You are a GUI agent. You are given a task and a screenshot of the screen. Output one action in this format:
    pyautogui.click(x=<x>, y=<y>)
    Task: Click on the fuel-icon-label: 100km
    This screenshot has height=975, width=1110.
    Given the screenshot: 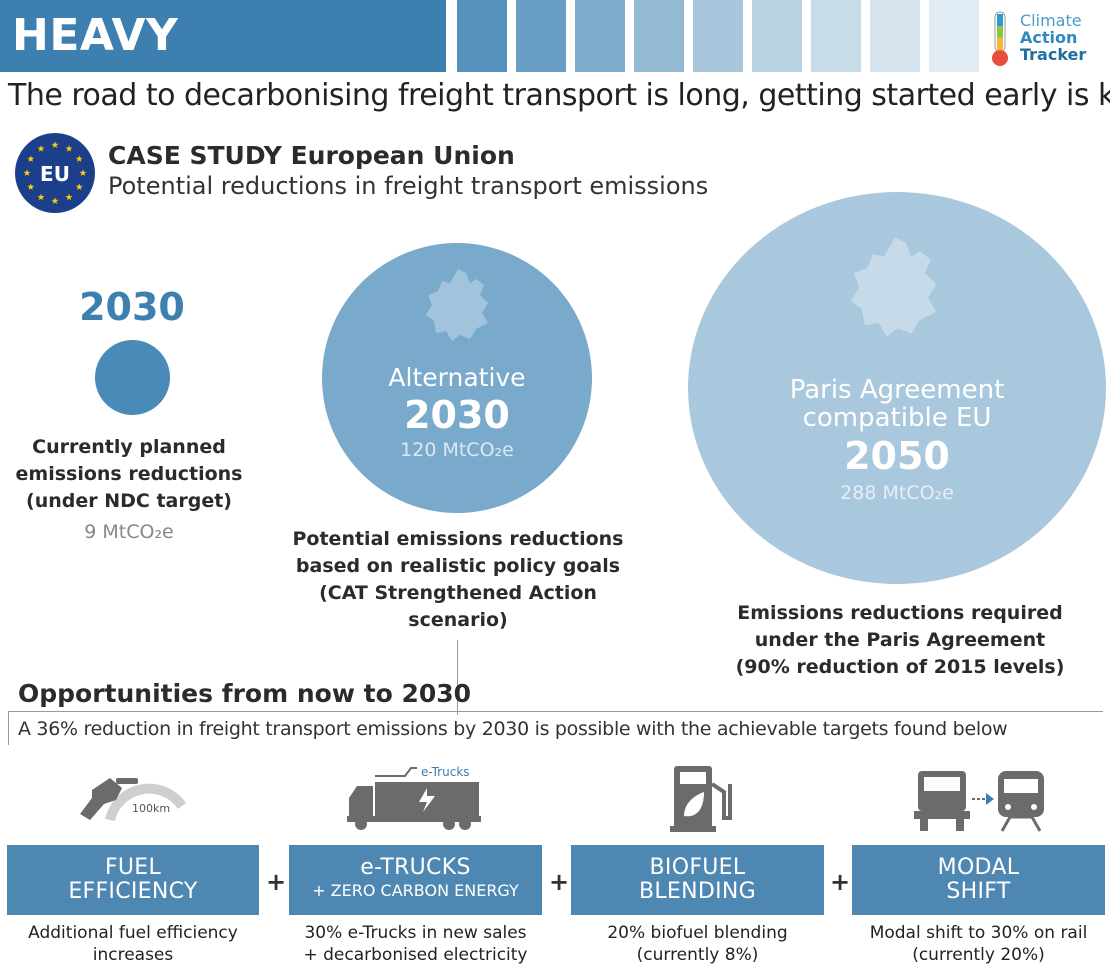 What is the action you would take?
    pyautogui.click(x=151, y=808)
    